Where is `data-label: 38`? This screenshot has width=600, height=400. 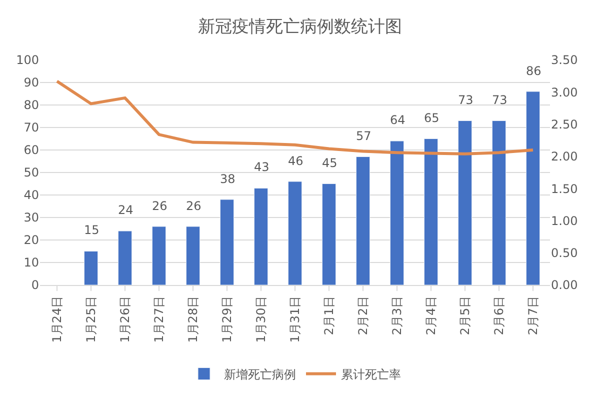
data-label: 38 is located at coordinates (228, 179).